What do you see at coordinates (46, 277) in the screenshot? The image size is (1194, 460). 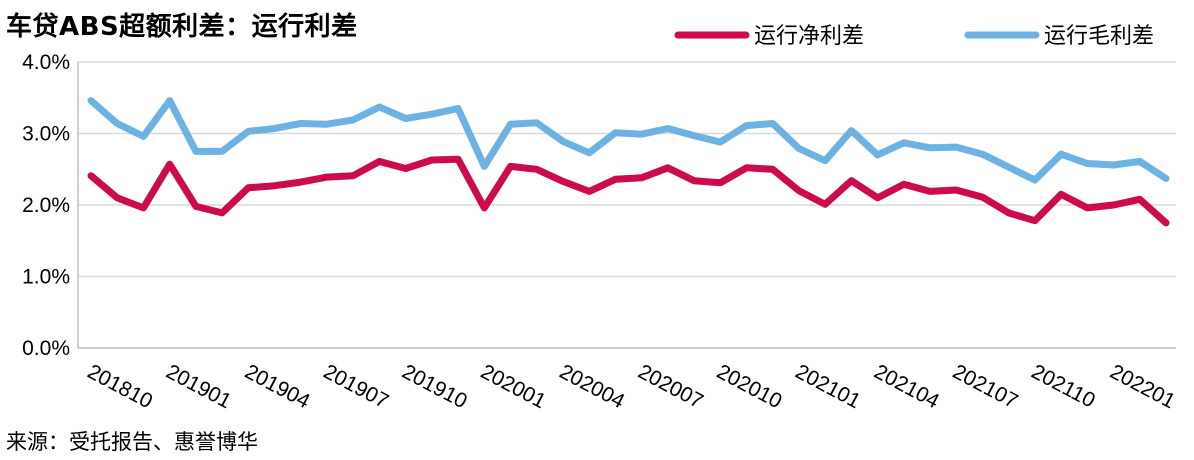 I see `y-tick-label: 1.0%` at bounding box center [46, 277].